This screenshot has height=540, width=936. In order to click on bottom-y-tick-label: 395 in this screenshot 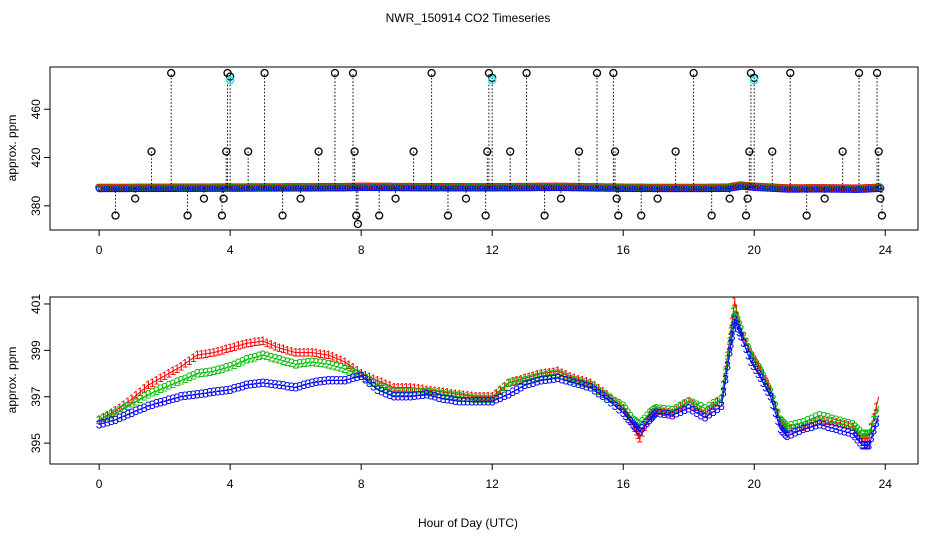, I will do `click(36, 443)`.